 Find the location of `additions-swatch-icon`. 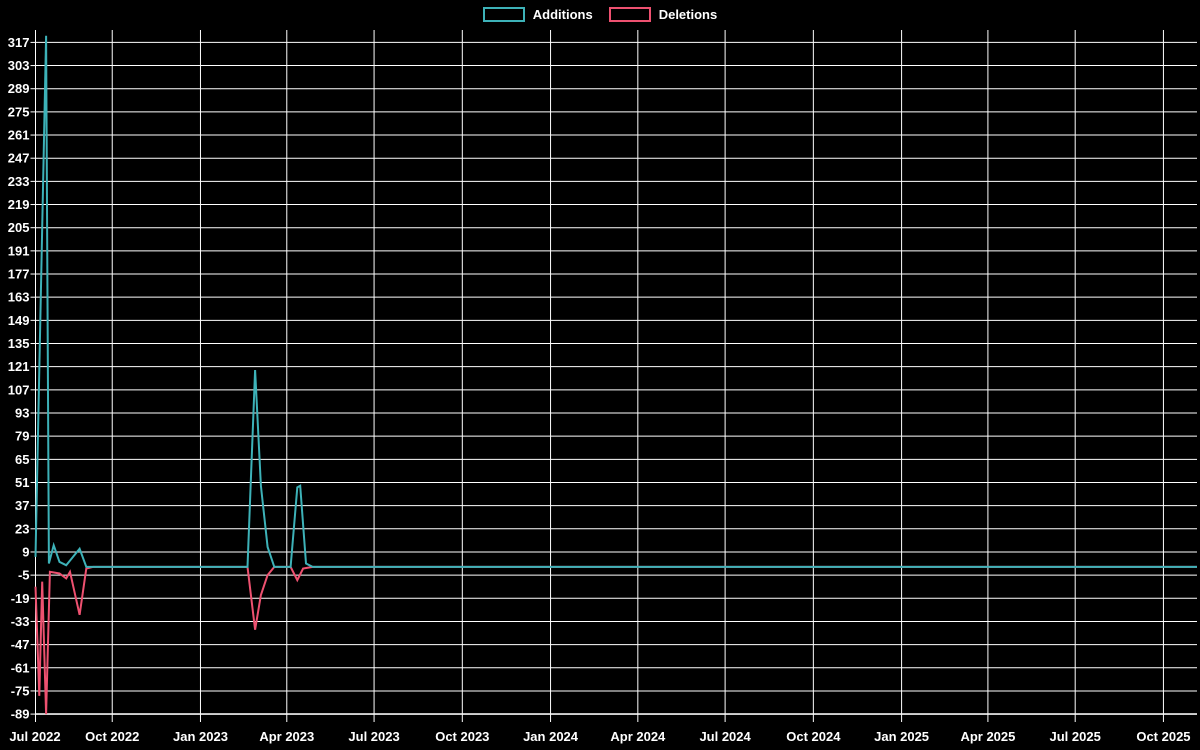

additions-swatch-icon is located at coordinates (503, 14).